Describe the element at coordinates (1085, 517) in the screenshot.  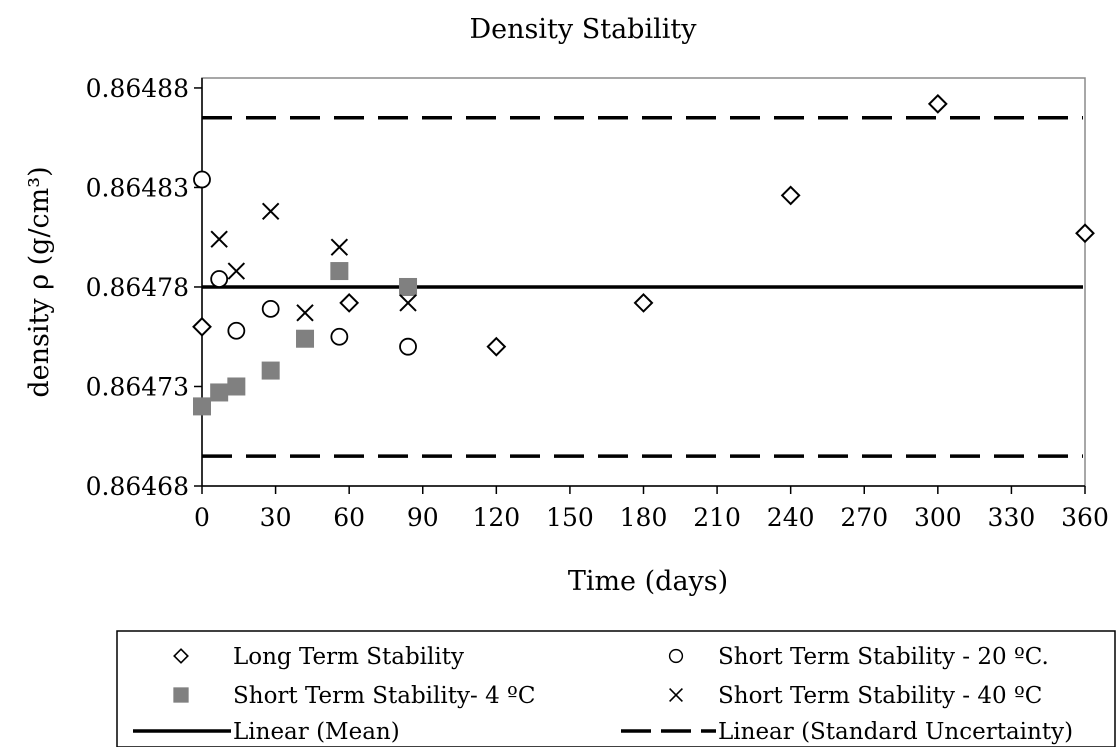
I see `x-tick-label: 360` at that location.